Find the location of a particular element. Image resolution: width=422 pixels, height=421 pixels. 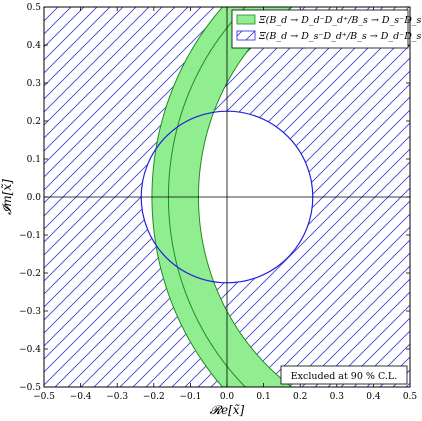

y-tick-label: 0.4 is located at coordinates (34, 46).